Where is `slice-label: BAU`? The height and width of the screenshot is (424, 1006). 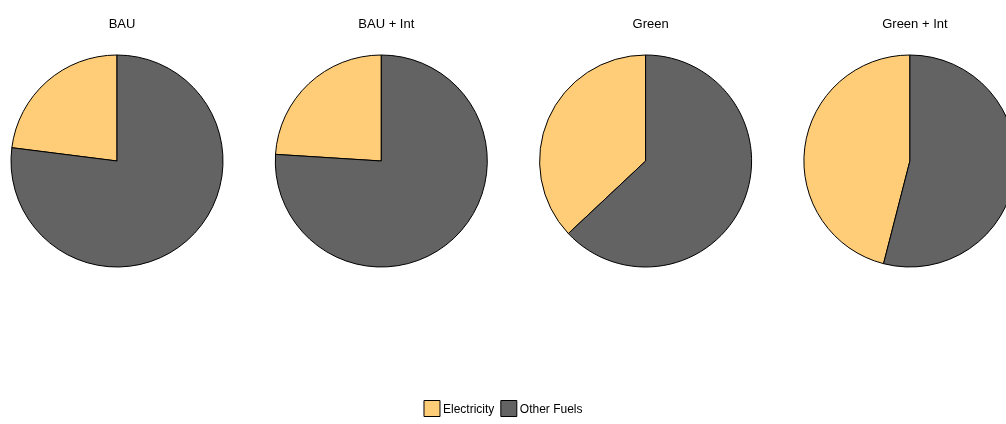 slice-label: BAU is located at coordinates (122, 23).